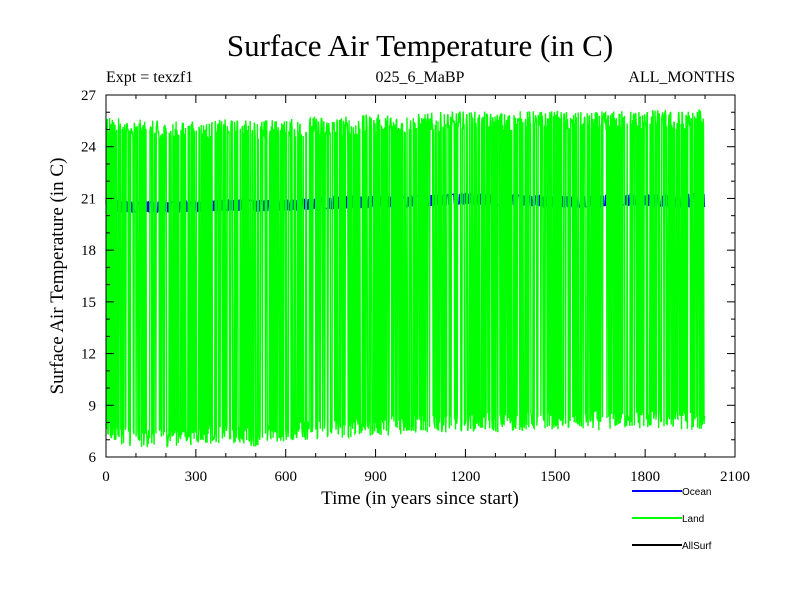  Describe the element at coordinates (672, 519) in the screenshot. I see `legend: Ocean Land AllSurf` at that location.